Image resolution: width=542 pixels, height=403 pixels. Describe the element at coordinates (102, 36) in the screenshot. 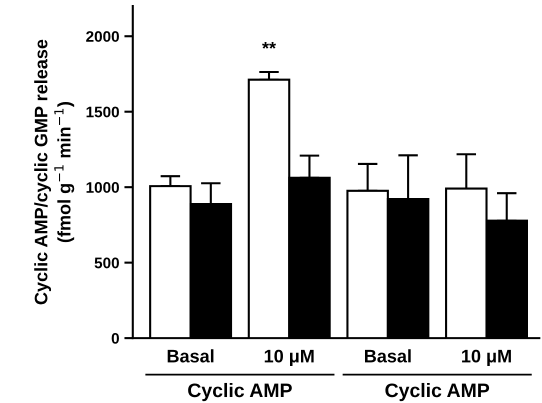

I see `y-tick-label: 2000` at that location.